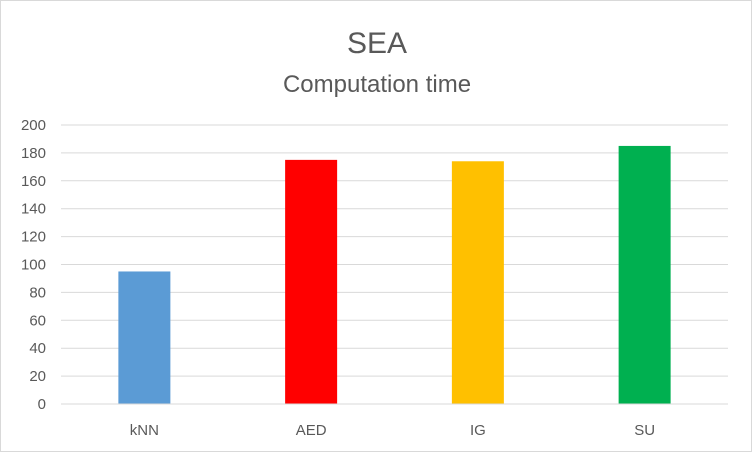  Describe the element at coordinates (478, 430) in the screenshot. I see `x-category-label: IG` at that location.